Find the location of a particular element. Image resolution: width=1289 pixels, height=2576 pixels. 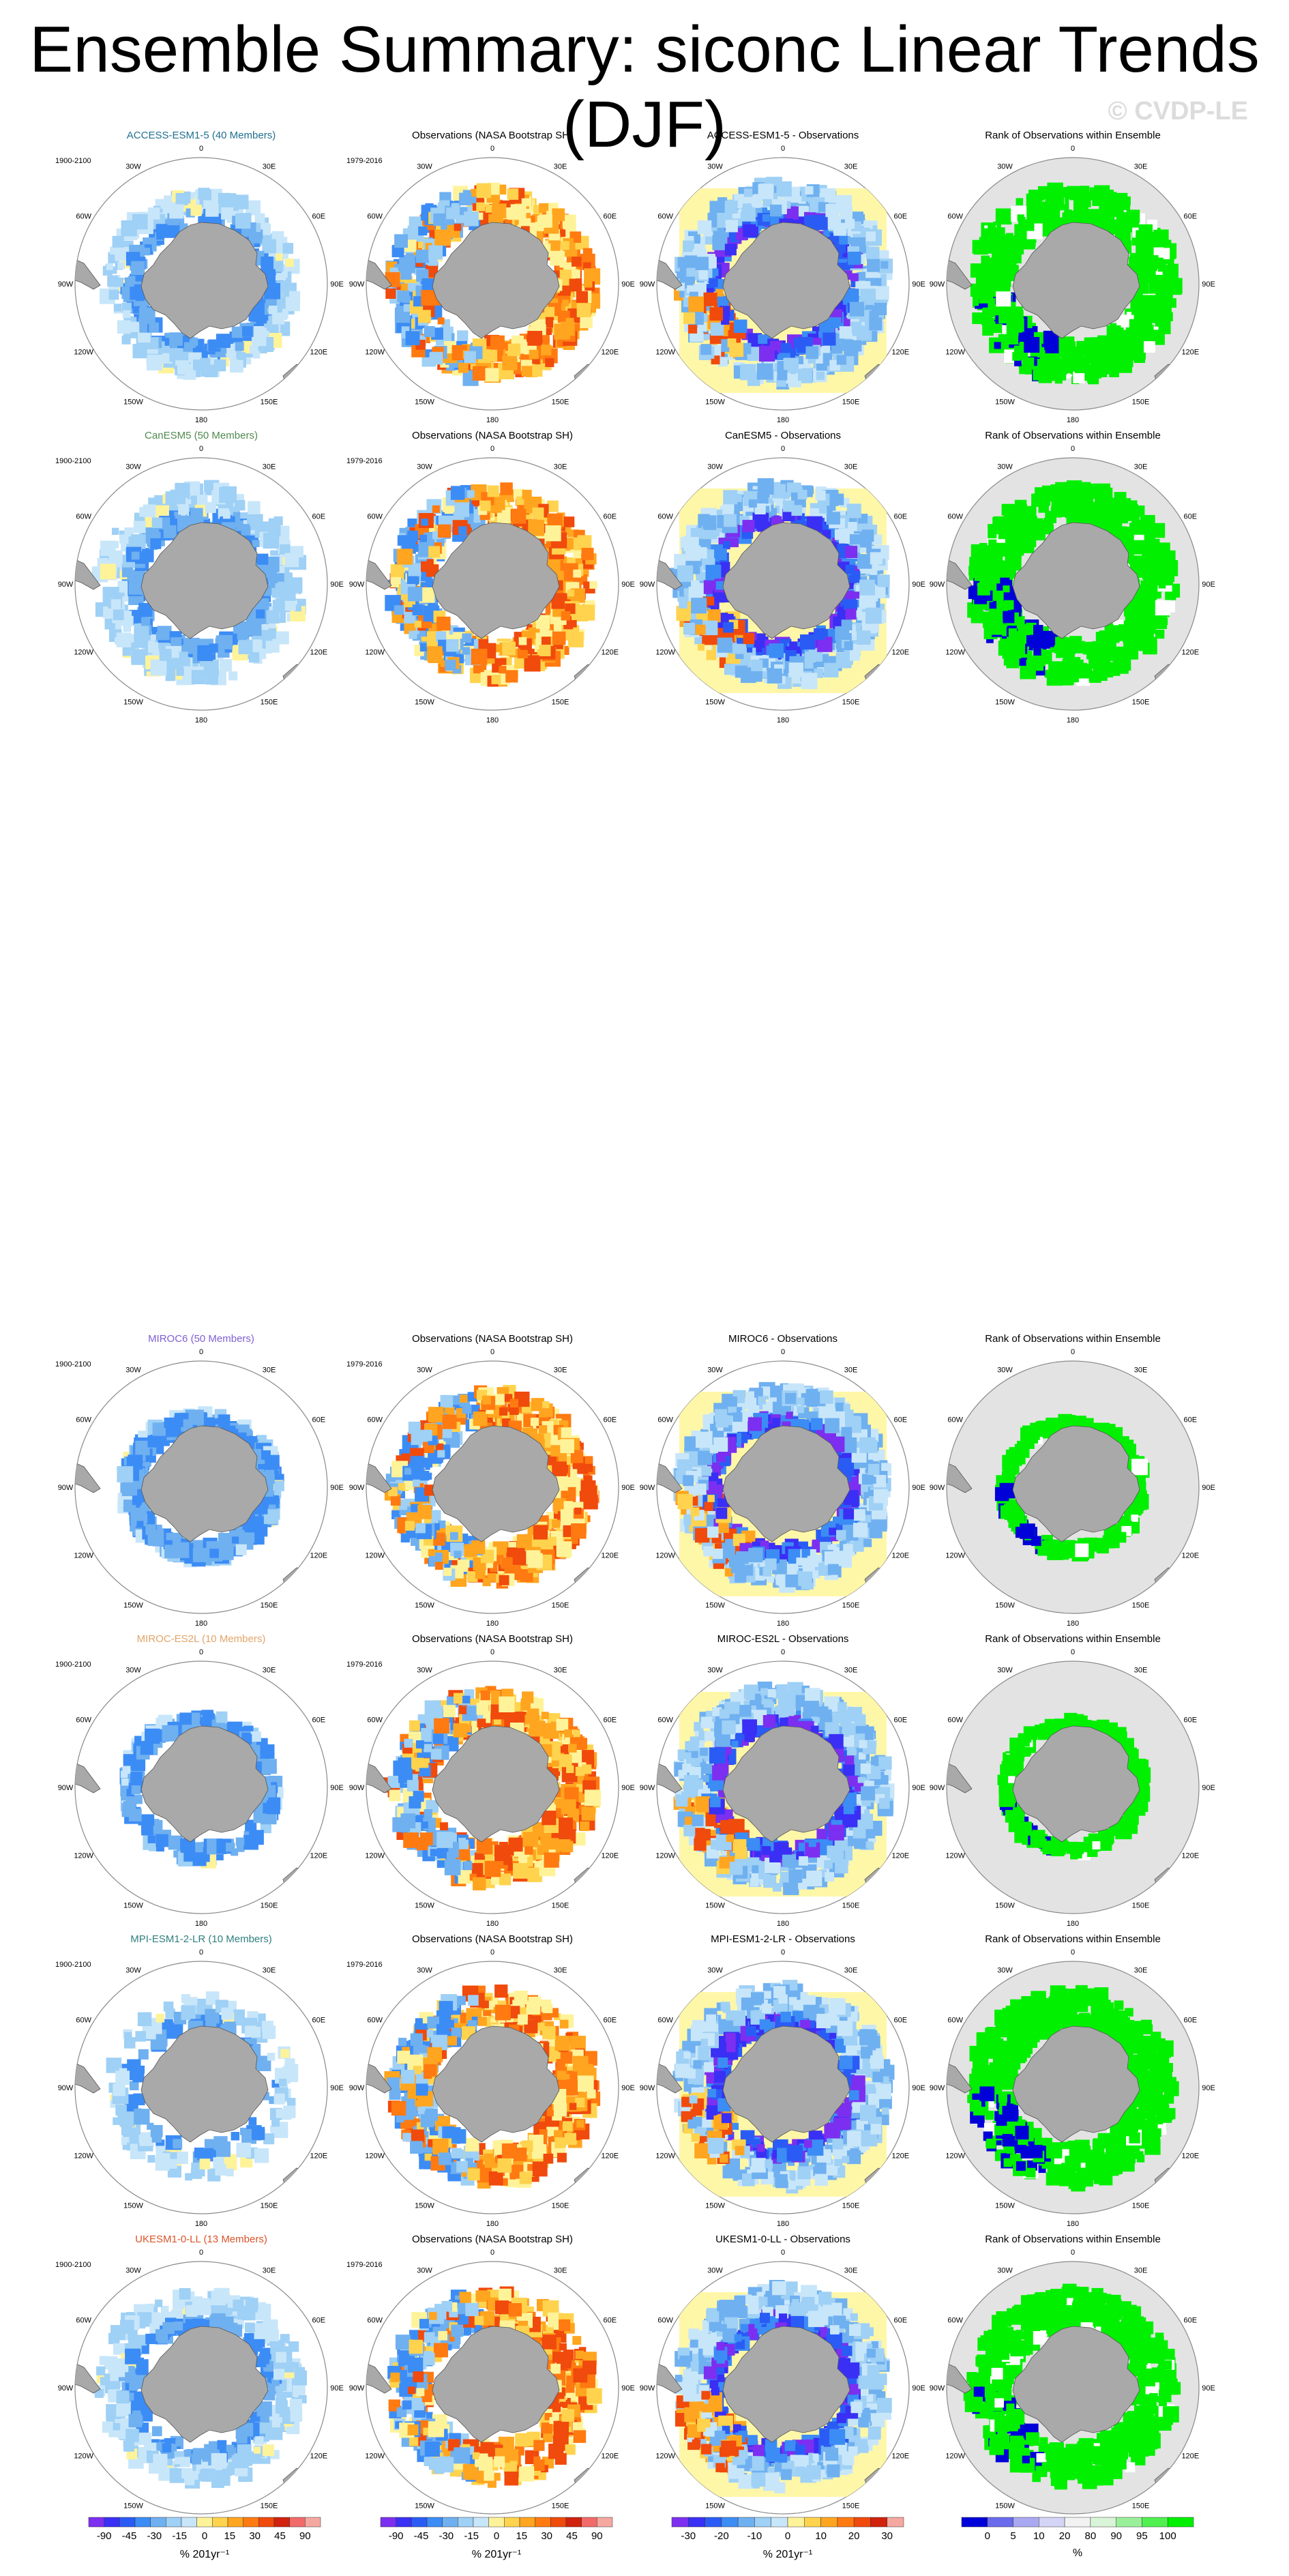

colorbar-tick: 90 is located at coordinates (1116, 2536).